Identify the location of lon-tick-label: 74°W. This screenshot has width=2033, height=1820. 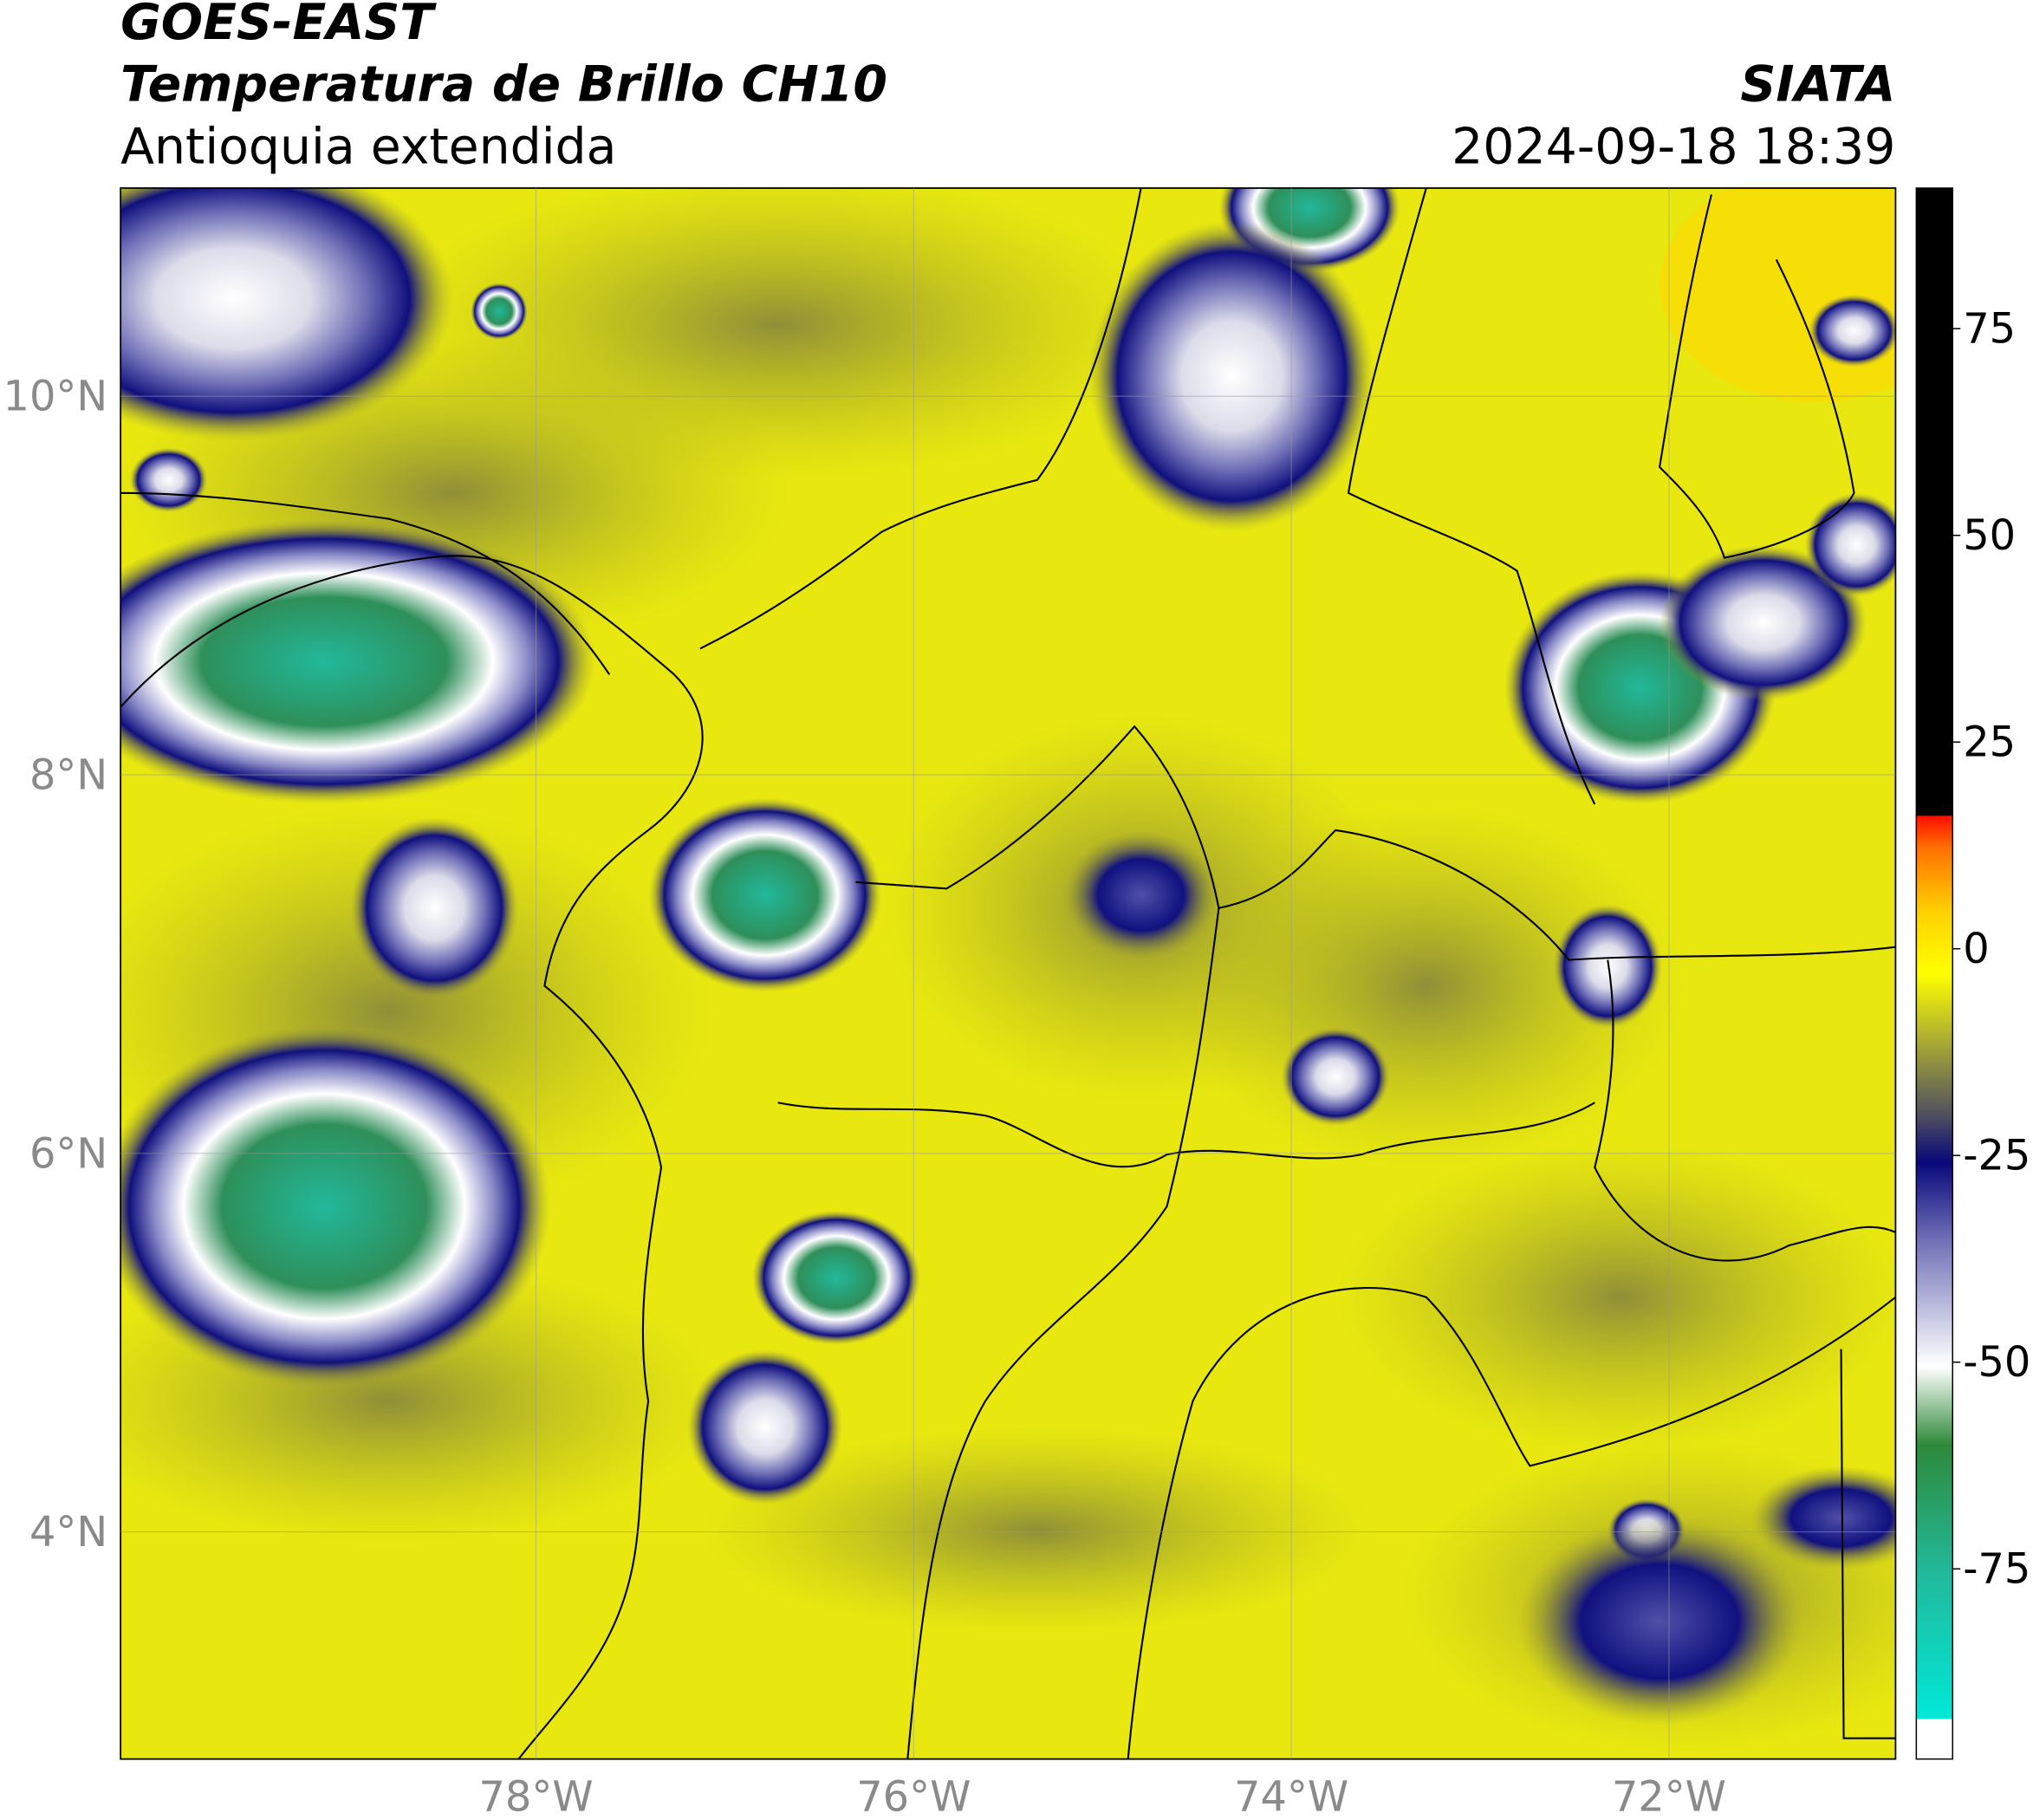
(1291, 1797).